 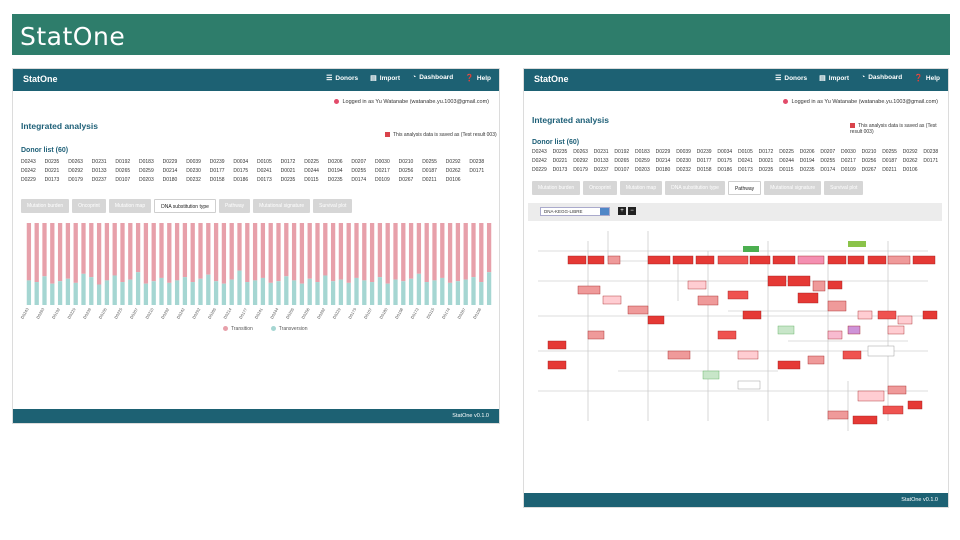 What do you see at coordinates (342, 78) in the screenshot?
I see `nav-donors: ☰ Donors` at bounding box center [342, 78].